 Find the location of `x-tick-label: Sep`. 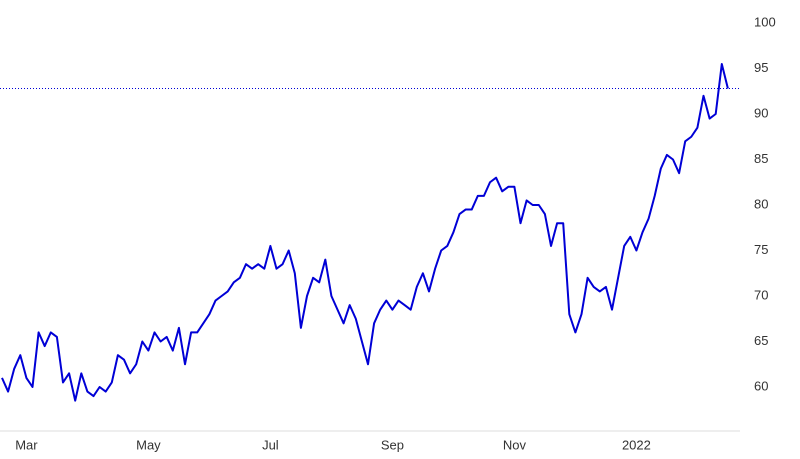

x-tick-label: Sep is located at coordinates (392, 444).